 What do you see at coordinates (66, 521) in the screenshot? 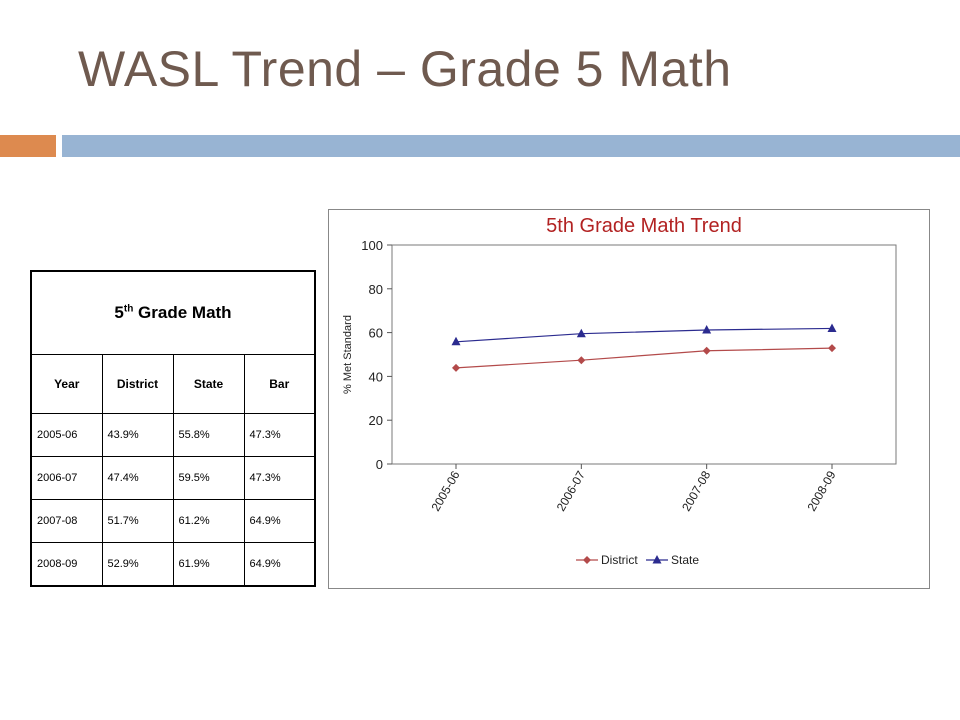
I see `cell-year: 2007-08` at bounding box center [66, 521].